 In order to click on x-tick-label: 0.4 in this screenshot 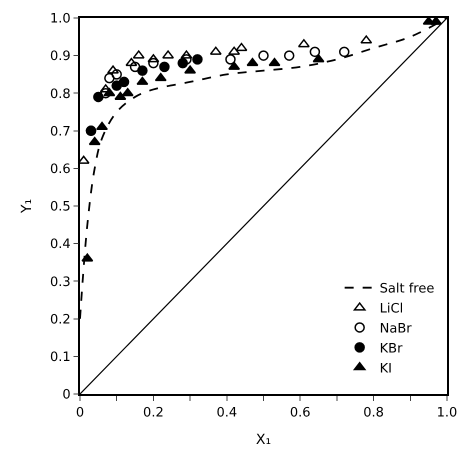, I will do `click(227, 412)`.